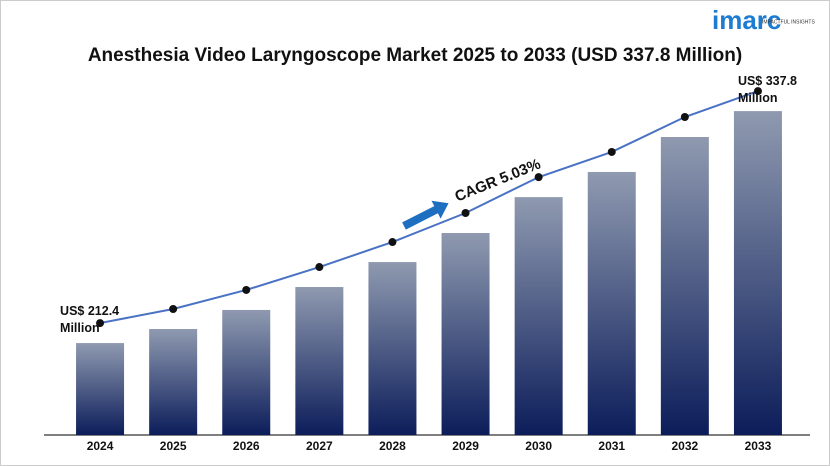 This screenshot has width=830, height=466. I want to click on x-tick-label: 2025, so click(173, 446).